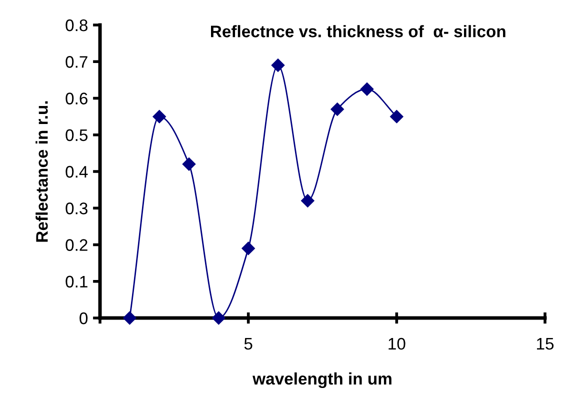 Image resolution: width=566 pixels, height=407 pixels. Describe the element at coordinates (77, 172) in the screenshot. I see `y-tick-label: 0.4` at that location.